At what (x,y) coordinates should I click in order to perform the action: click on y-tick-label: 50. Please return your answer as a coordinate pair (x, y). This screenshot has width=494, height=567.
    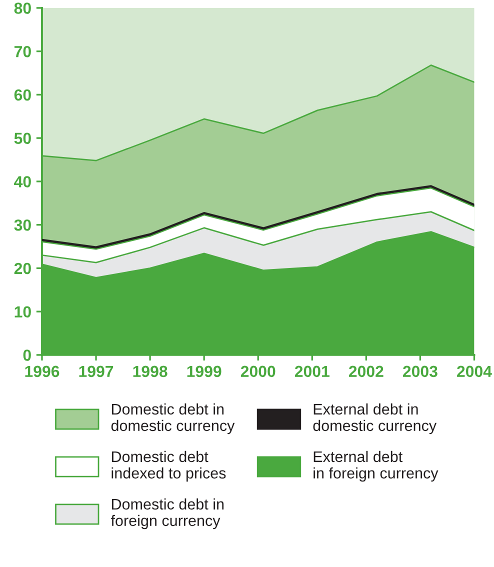
    Looking at the image, I should click on (22, 138).